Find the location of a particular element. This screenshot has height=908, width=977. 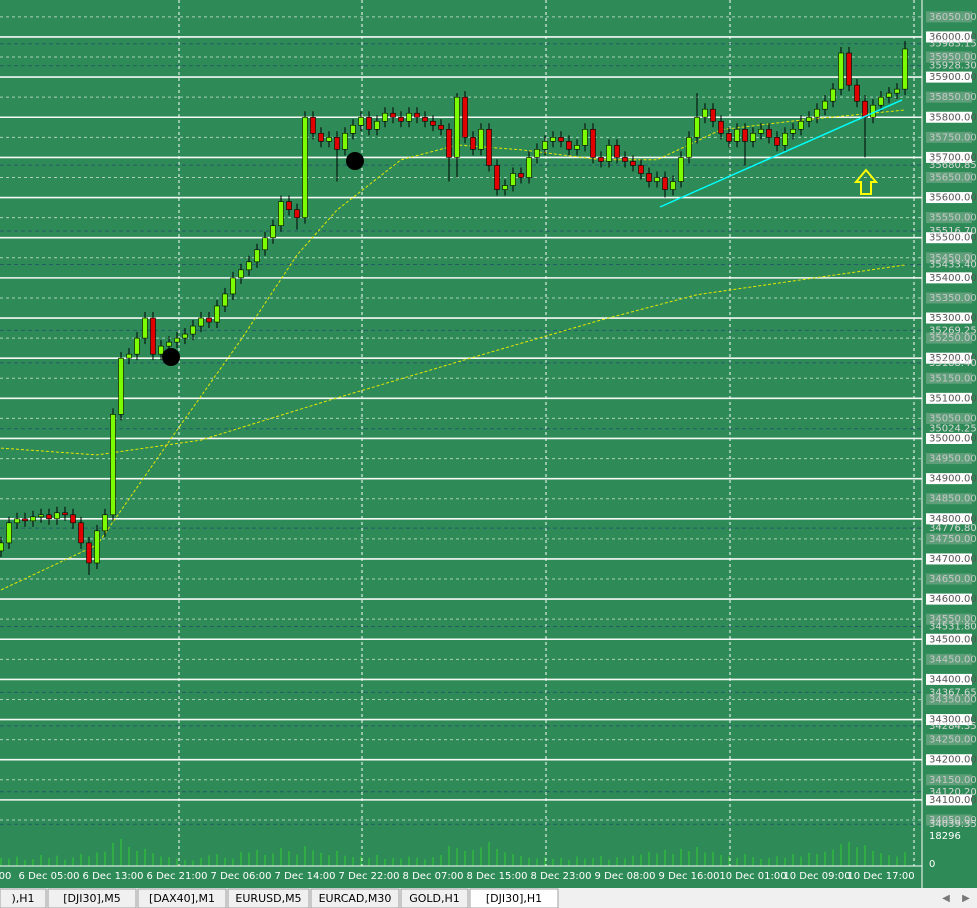

y-tick-label: 34500.00 is located at coordinates (953, 639).